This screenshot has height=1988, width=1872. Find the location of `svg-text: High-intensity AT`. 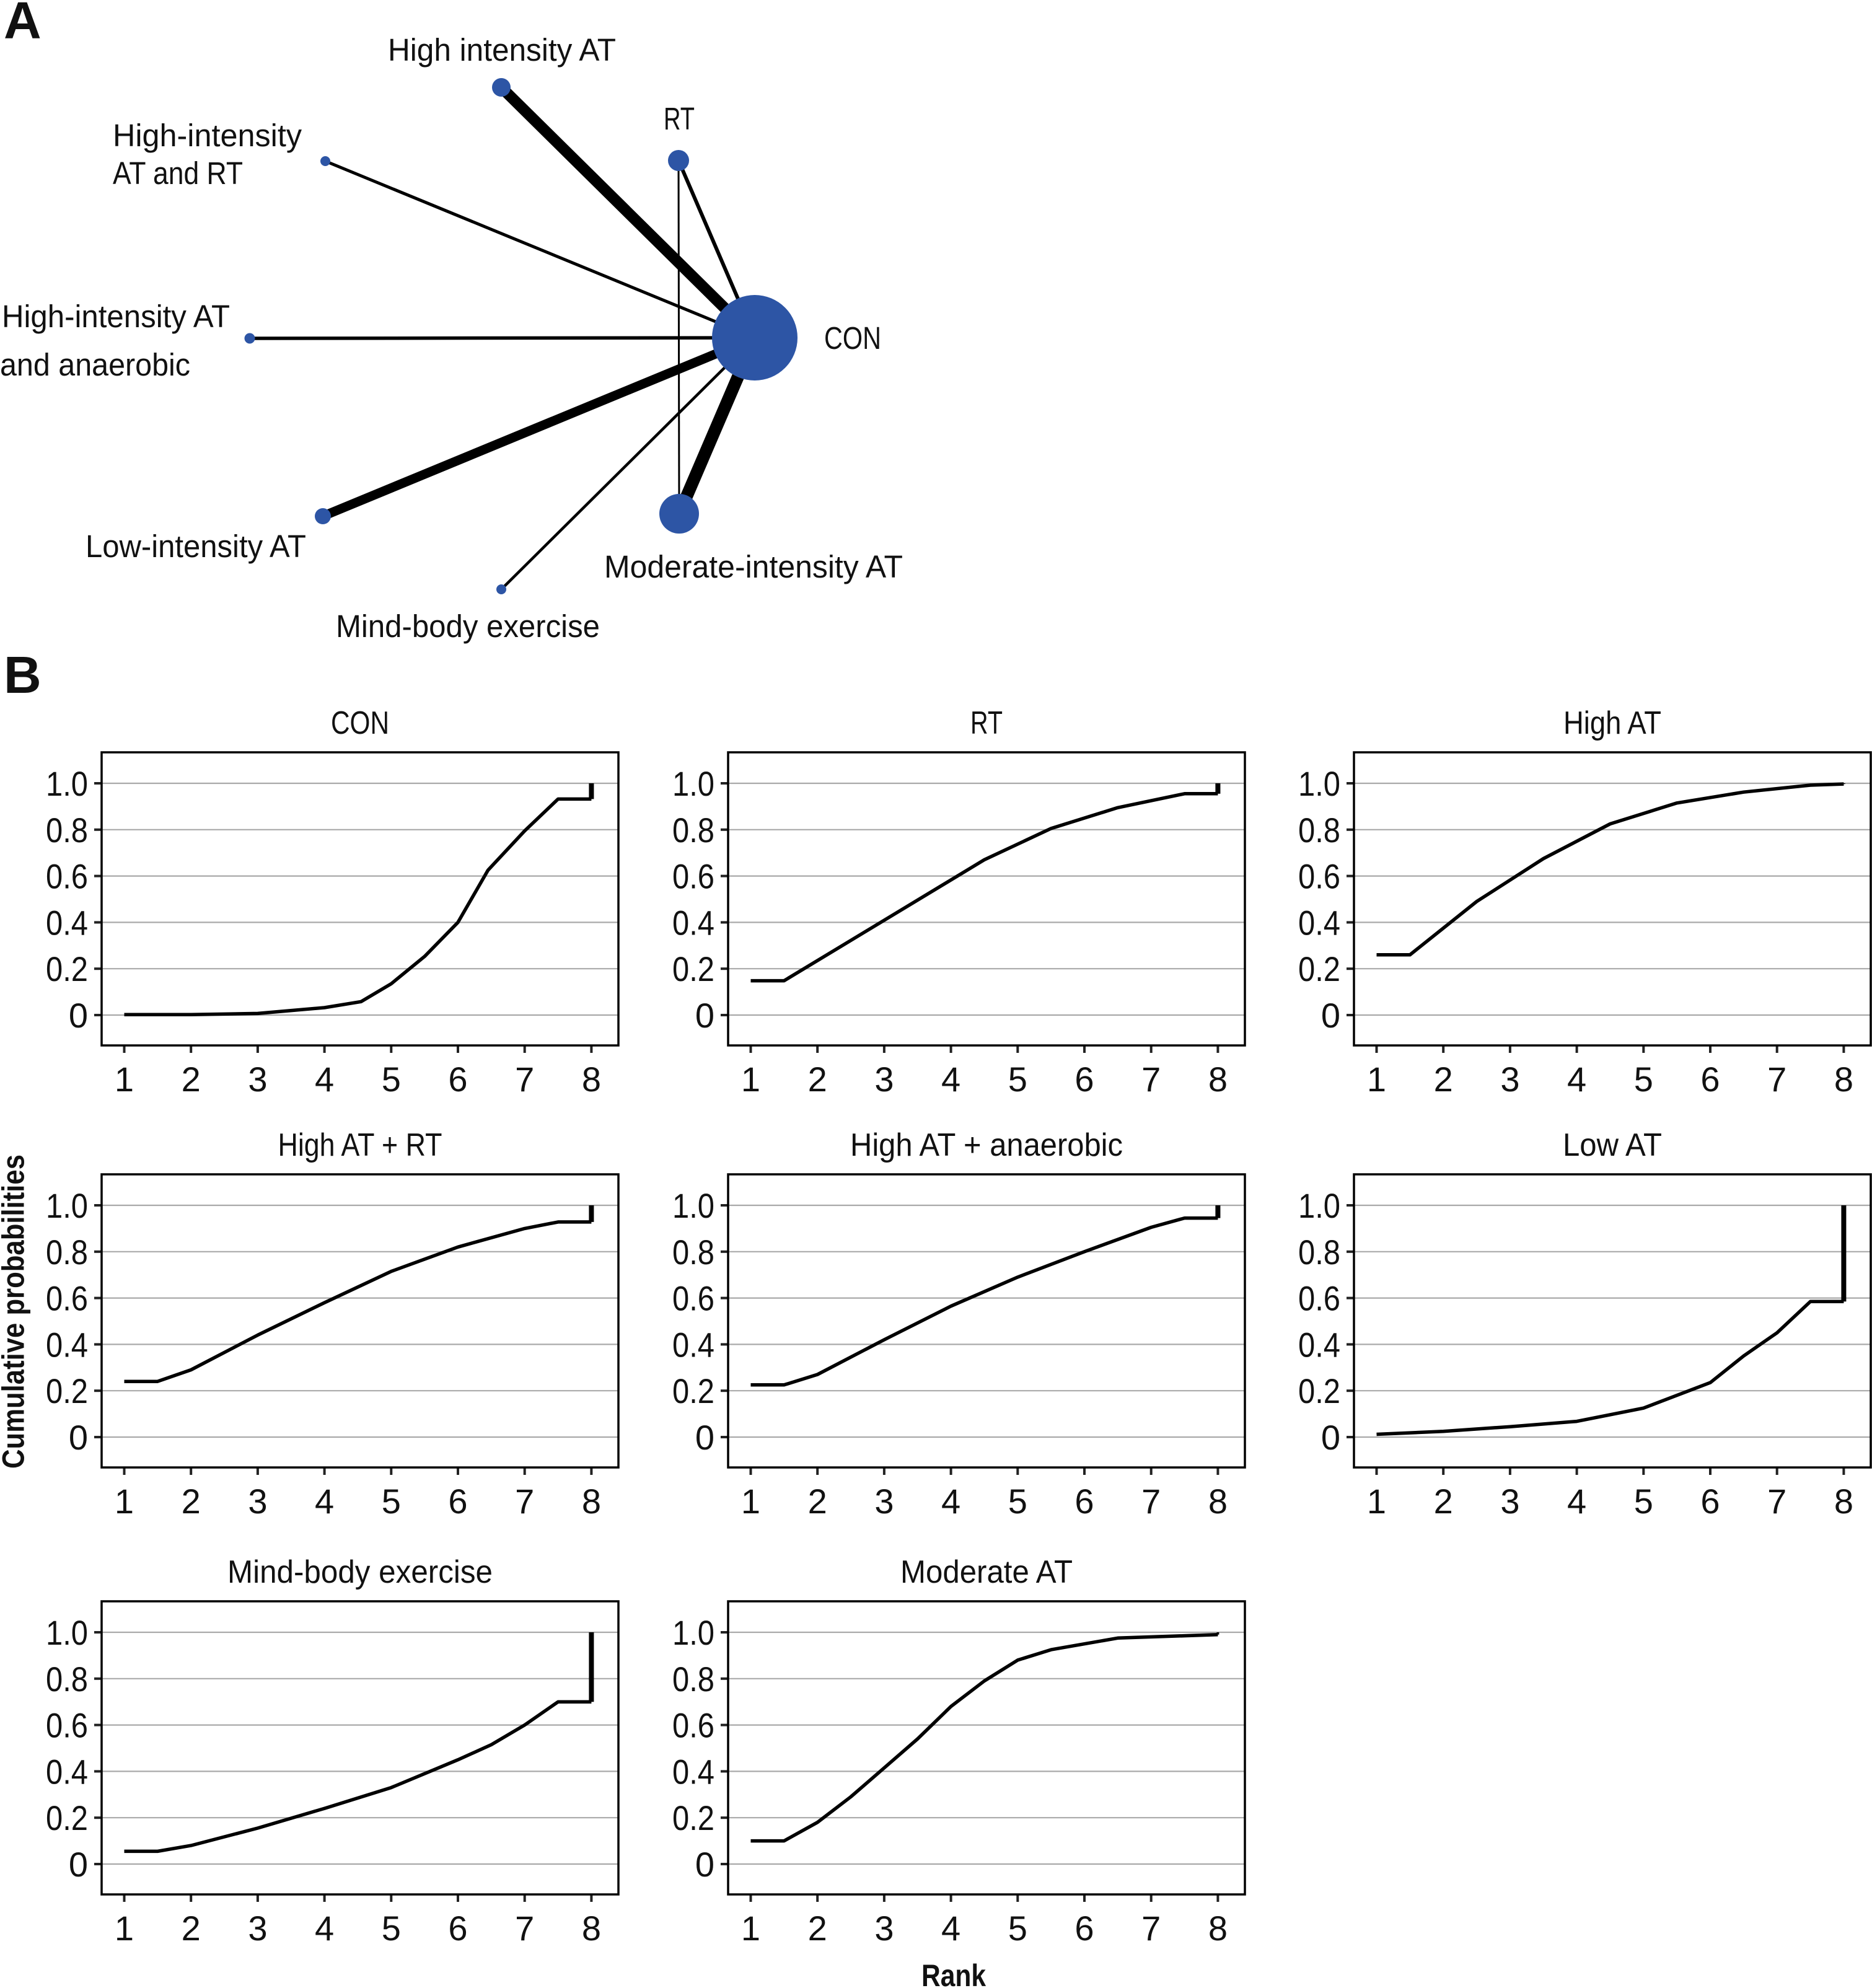

svg-text: High-intensity AT is located at coordinates (116, 316).